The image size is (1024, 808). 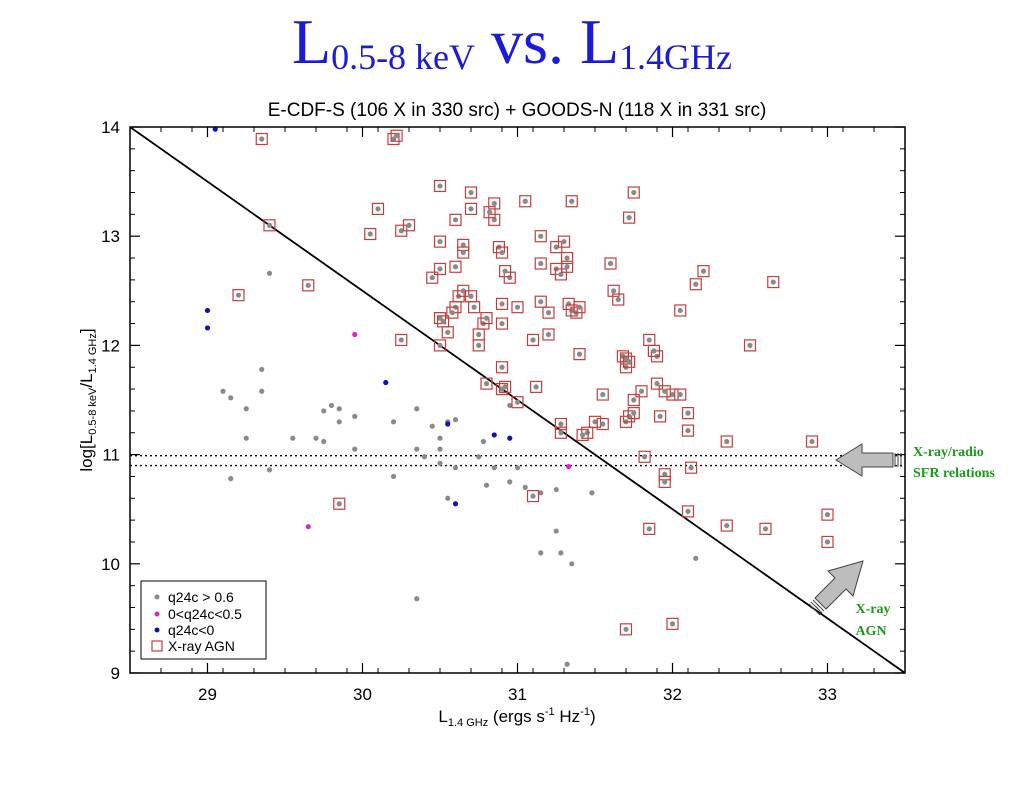 What do you see at coordinates (201, 646) in the screenshot?
I see `legend-entry-agn: X-ray AGN` at bounding box center [201, 646].